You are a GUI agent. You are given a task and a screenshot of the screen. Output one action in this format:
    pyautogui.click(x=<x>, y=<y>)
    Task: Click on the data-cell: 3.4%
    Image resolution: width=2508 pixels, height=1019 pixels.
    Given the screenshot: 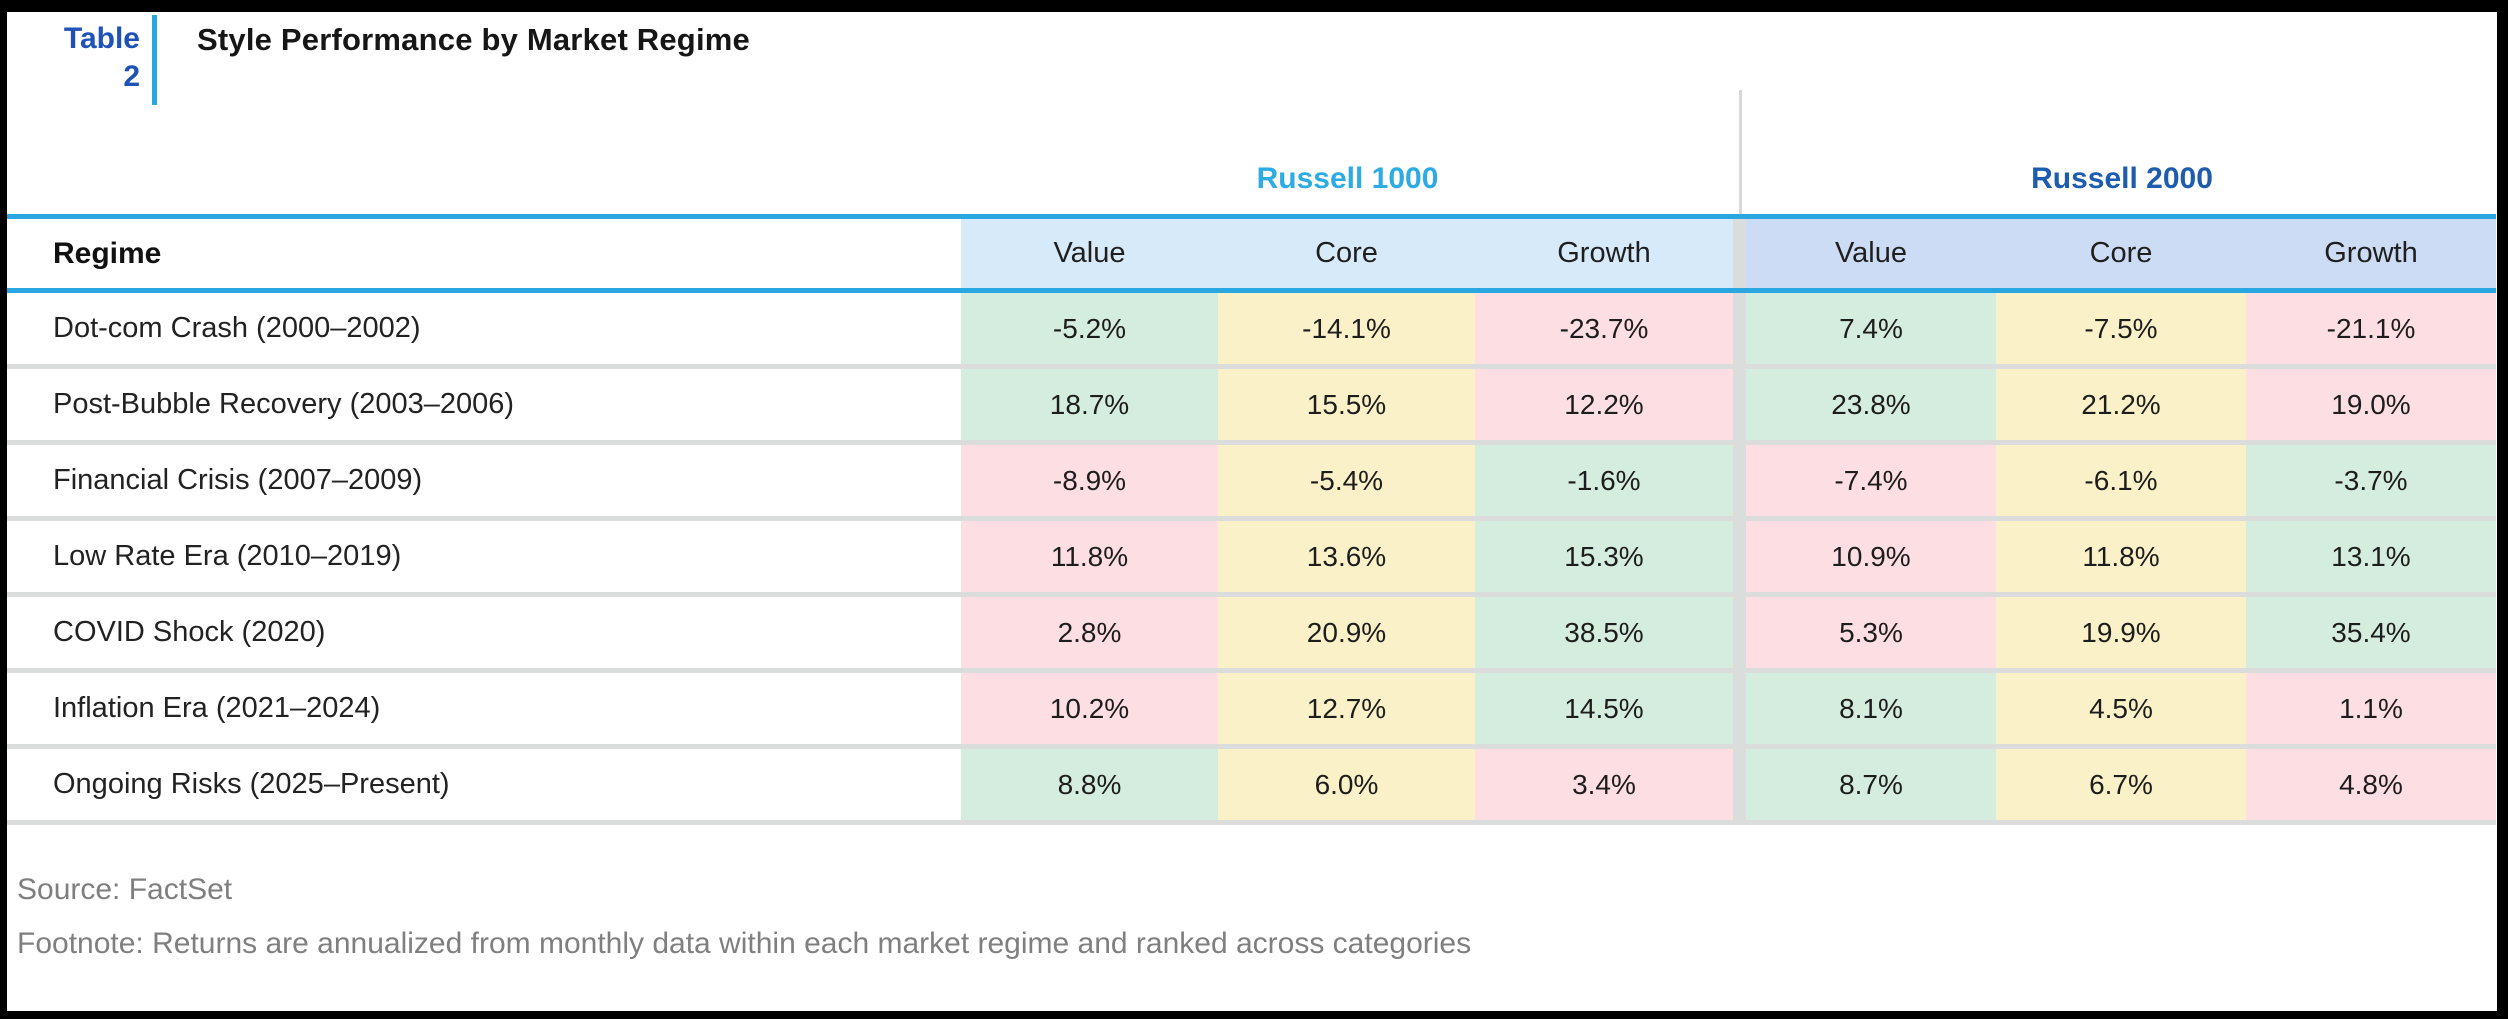 What is the action you would take?
    pyautogui.click(x=1604, y=785)
    